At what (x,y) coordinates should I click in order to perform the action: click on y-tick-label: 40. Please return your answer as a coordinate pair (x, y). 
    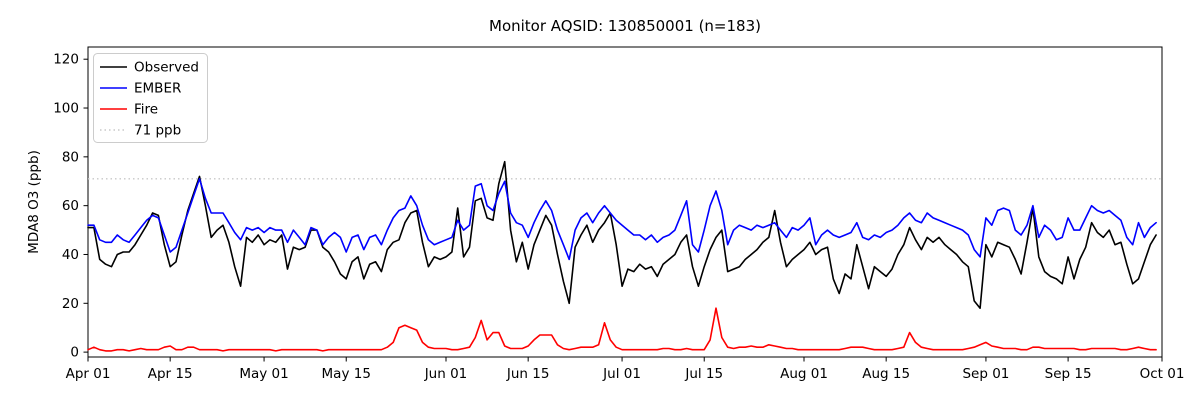
    Looking at the image, I should click on (70, 255).